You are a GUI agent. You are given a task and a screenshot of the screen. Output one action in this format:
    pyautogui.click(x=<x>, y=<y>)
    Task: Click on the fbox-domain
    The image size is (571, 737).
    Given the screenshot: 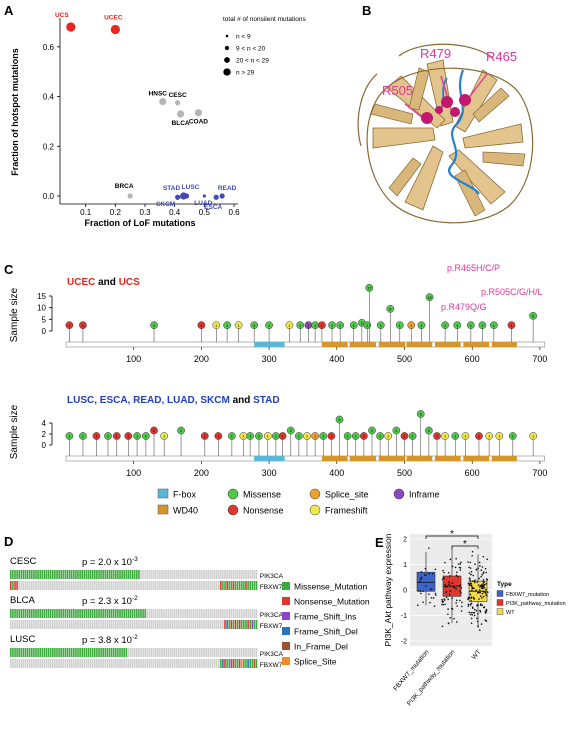 What is the action you would take?
    pyautogui.click(x=269, y=344)
    